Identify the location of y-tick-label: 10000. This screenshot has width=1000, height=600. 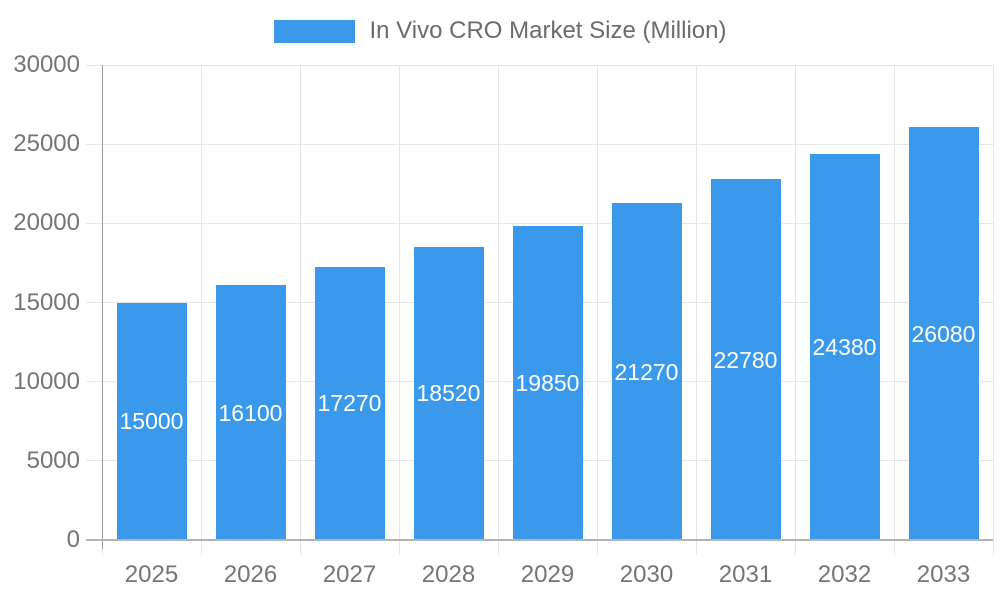
(46, 381).